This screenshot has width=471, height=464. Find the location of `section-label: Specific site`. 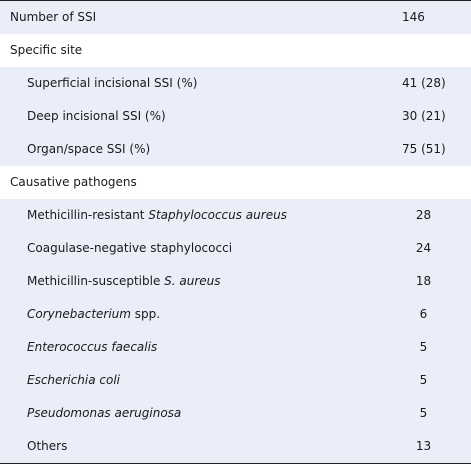

section-label: Specific site is located at coordinates (188, 50).